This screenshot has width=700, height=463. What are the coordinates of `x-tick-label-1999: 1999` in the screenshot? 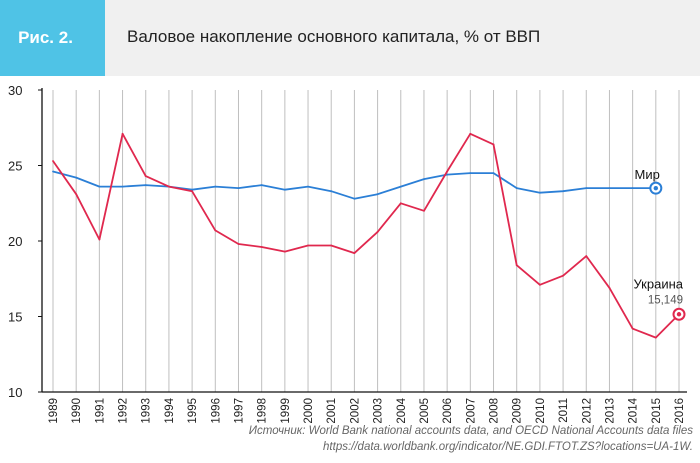 It's located at (286, 411).